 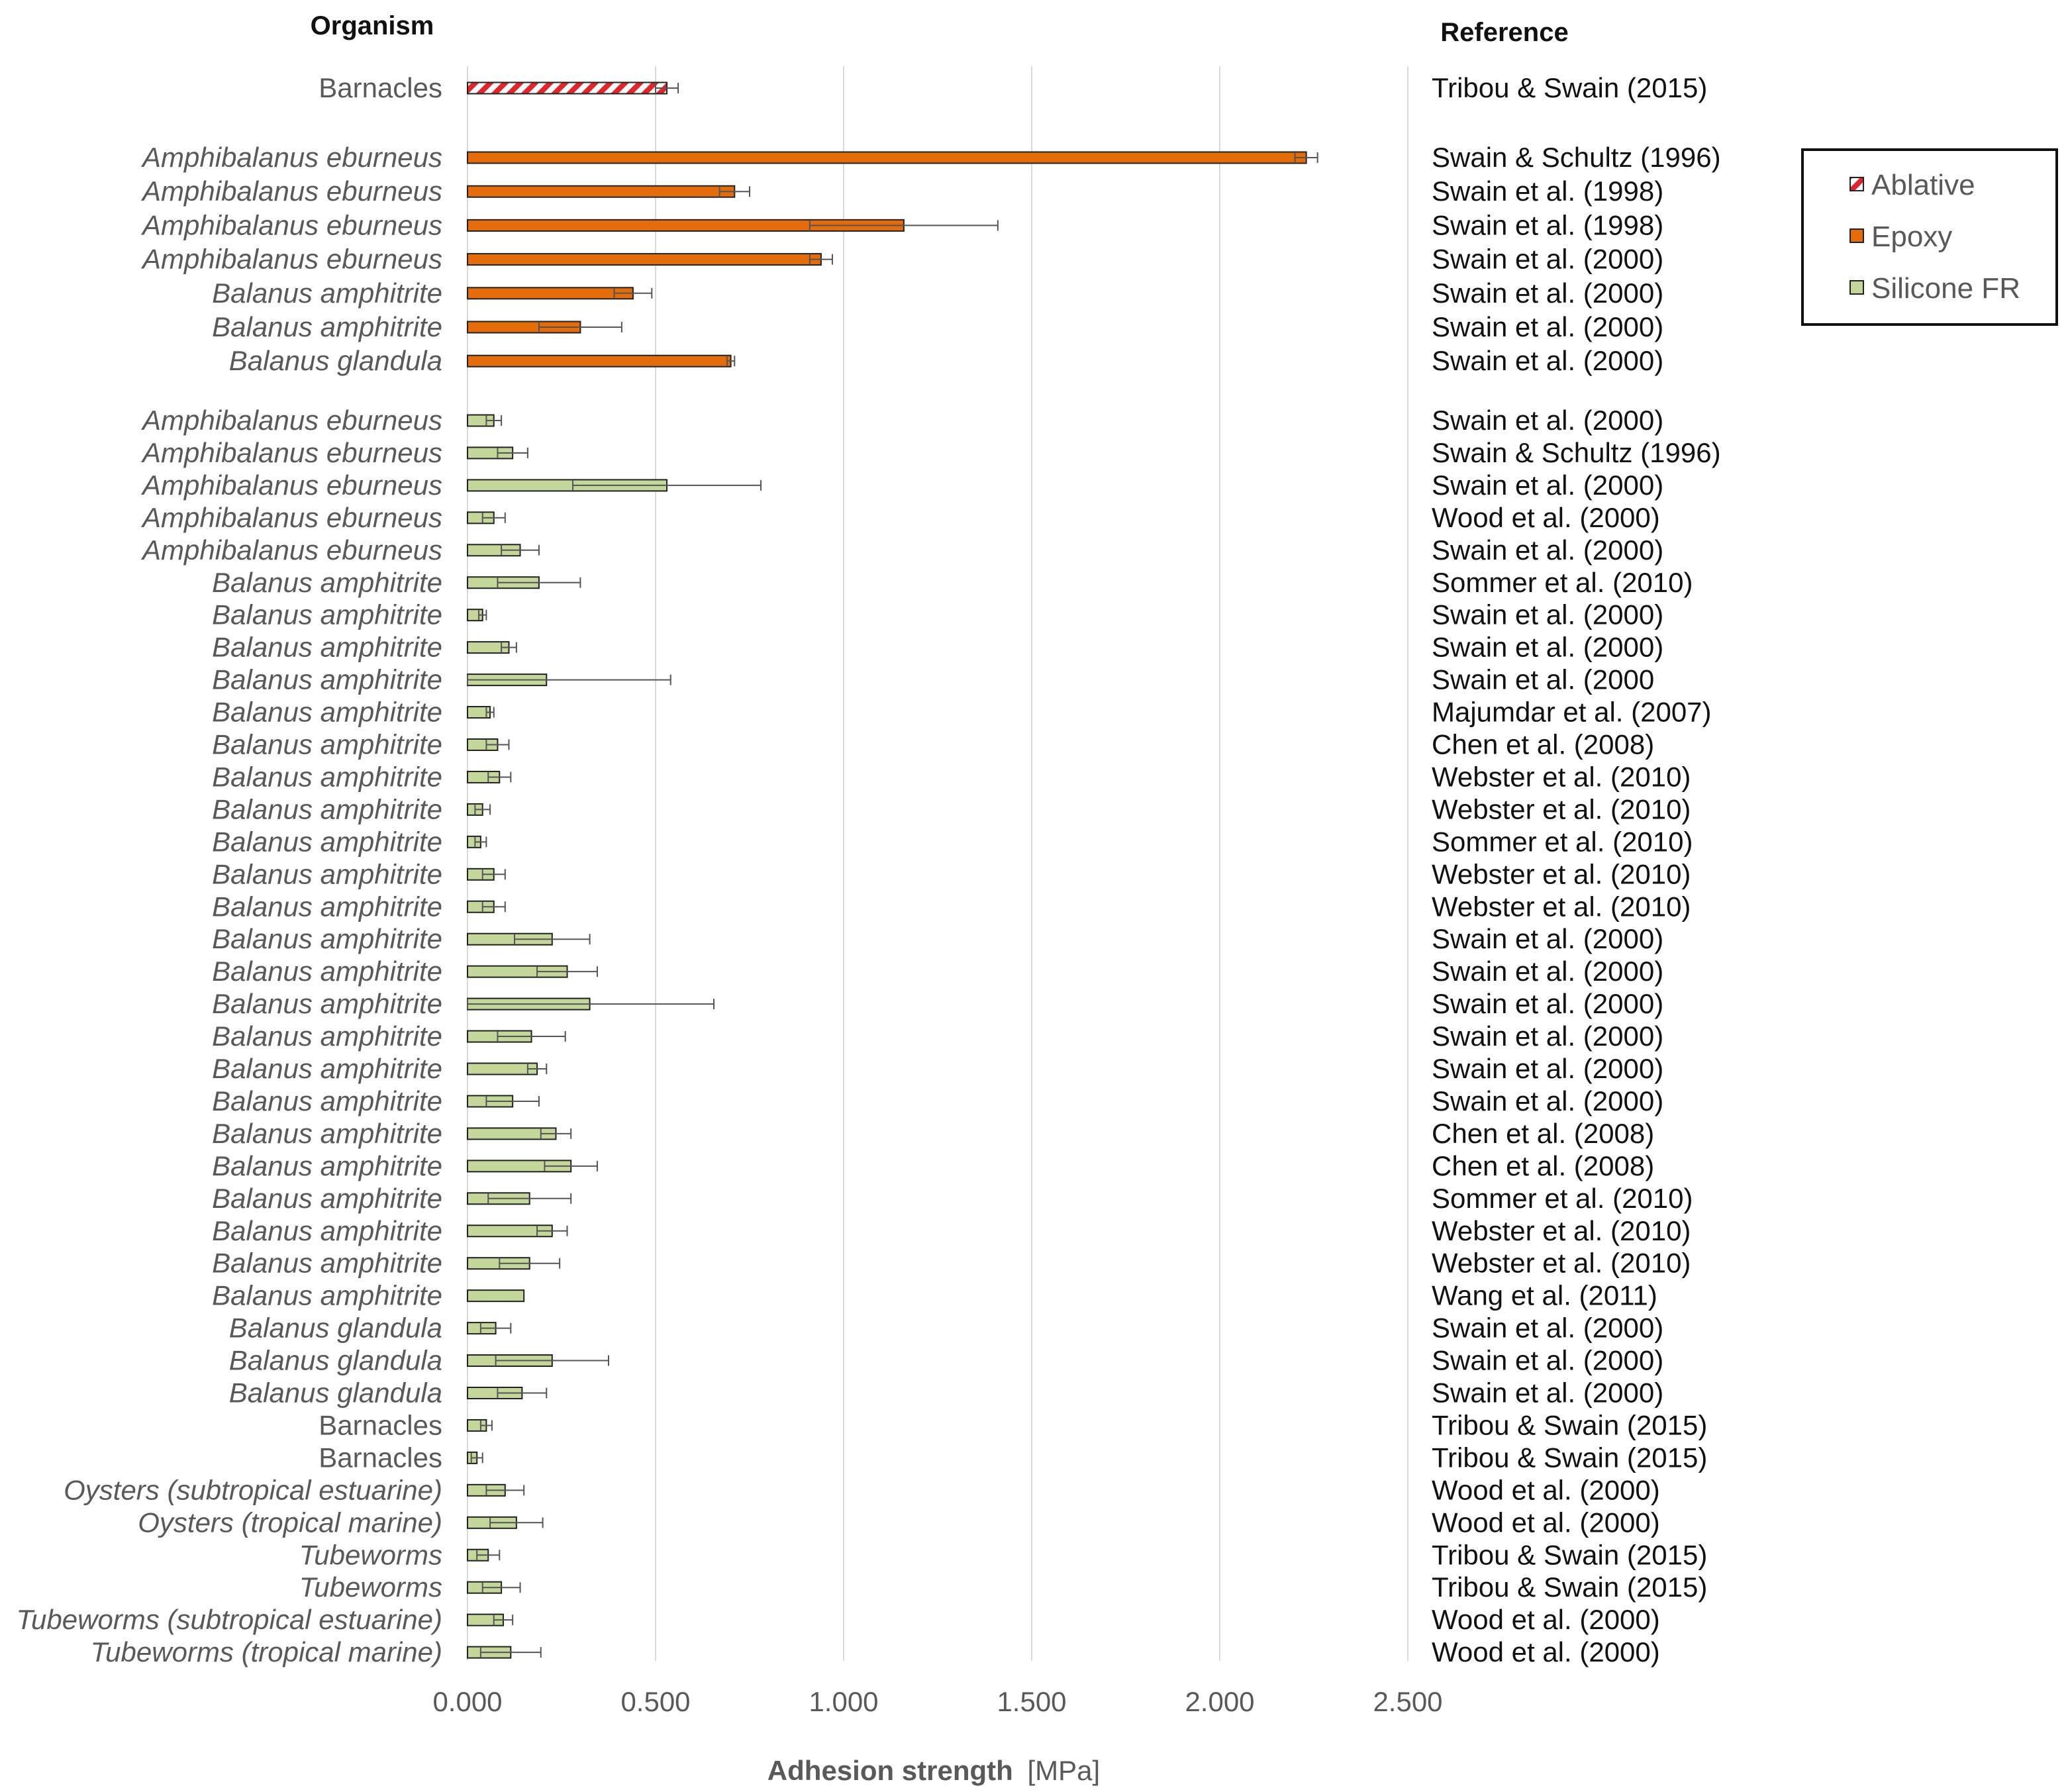 I want to click on reference-column-header: Reference, so click(x=1504, y=32).